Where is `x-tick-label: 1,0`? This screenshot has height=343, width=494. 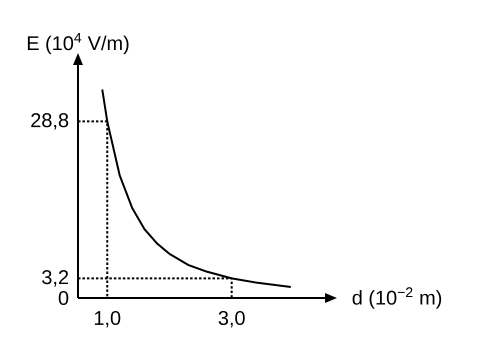 x-tick-label: 1,0 is located at coordinates (107, 319).